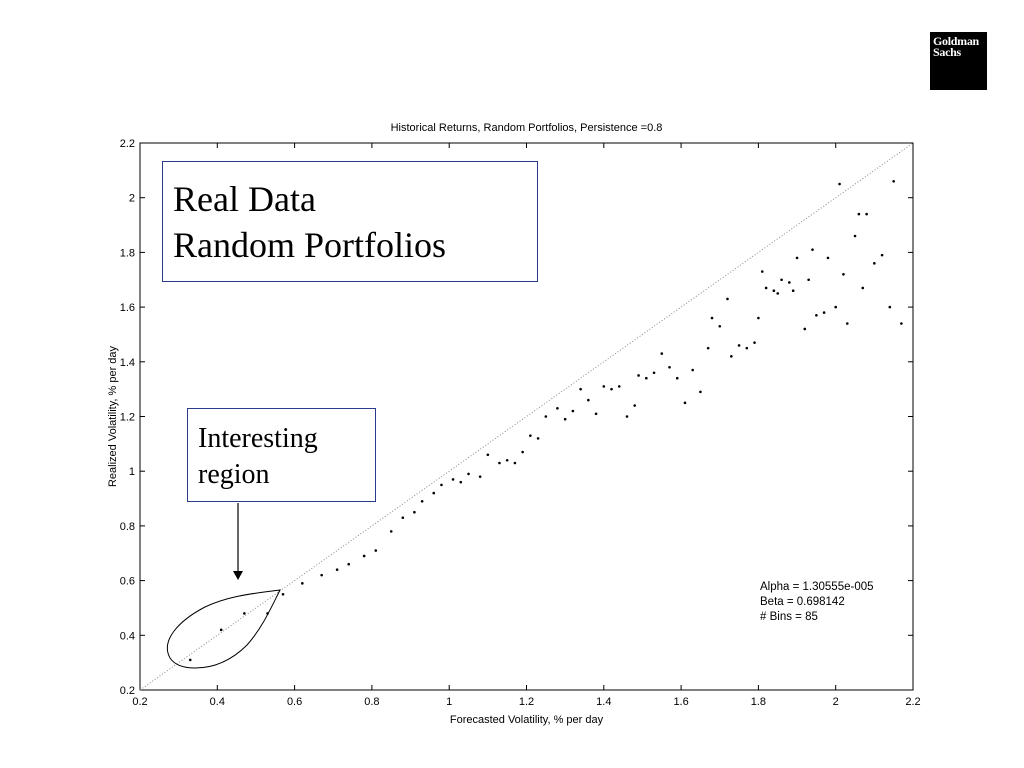 This screenshot has width=1024, height=768. Describe the element at coordinates (234, 474) in the screenshot. I see `region-label: region` at that location.